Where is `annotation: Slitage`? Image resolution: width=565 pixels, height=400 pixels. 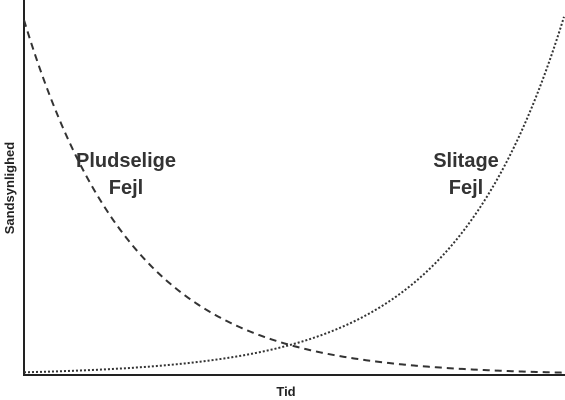
annotation: Slitage is located at coordinates (466, 161).